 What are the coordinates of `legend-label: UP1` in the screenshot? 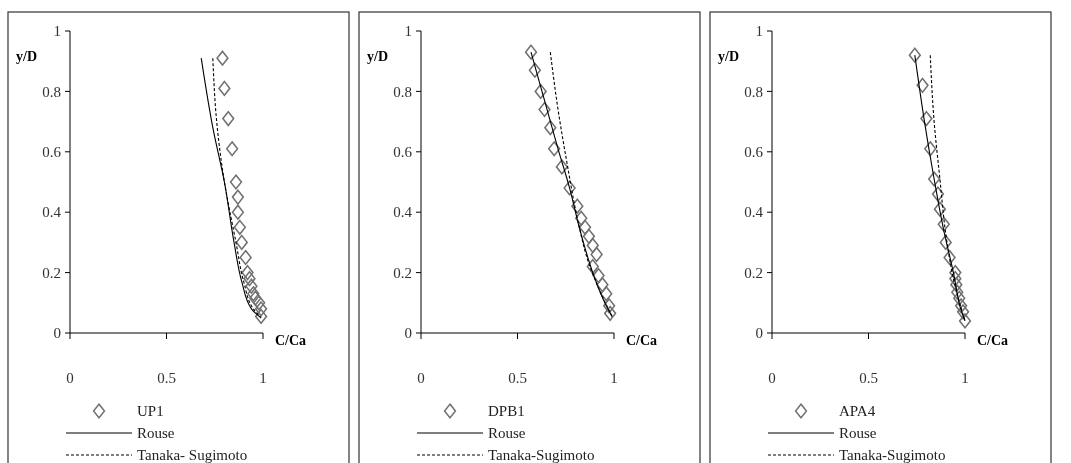 It's located at (150, 411).